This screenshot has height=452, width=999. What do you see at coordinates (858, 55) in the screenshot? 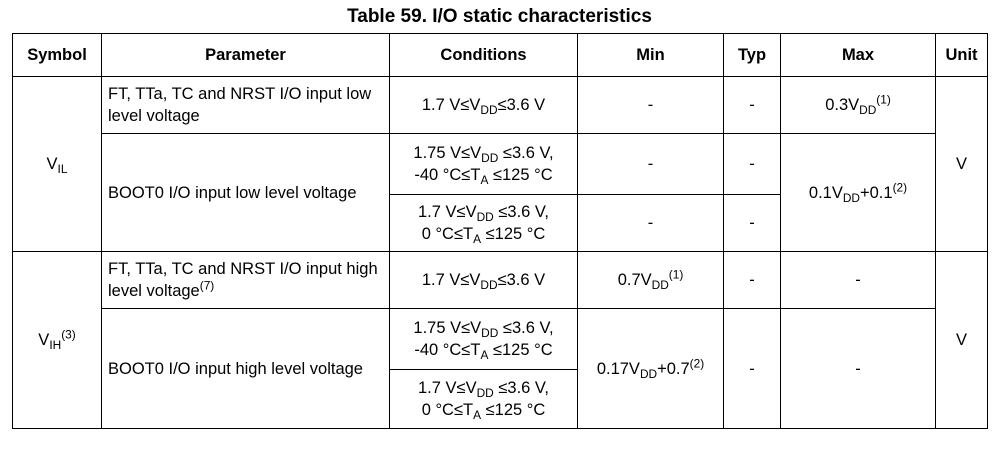
I see `header-max: Max` at bounding box center [858, 55].